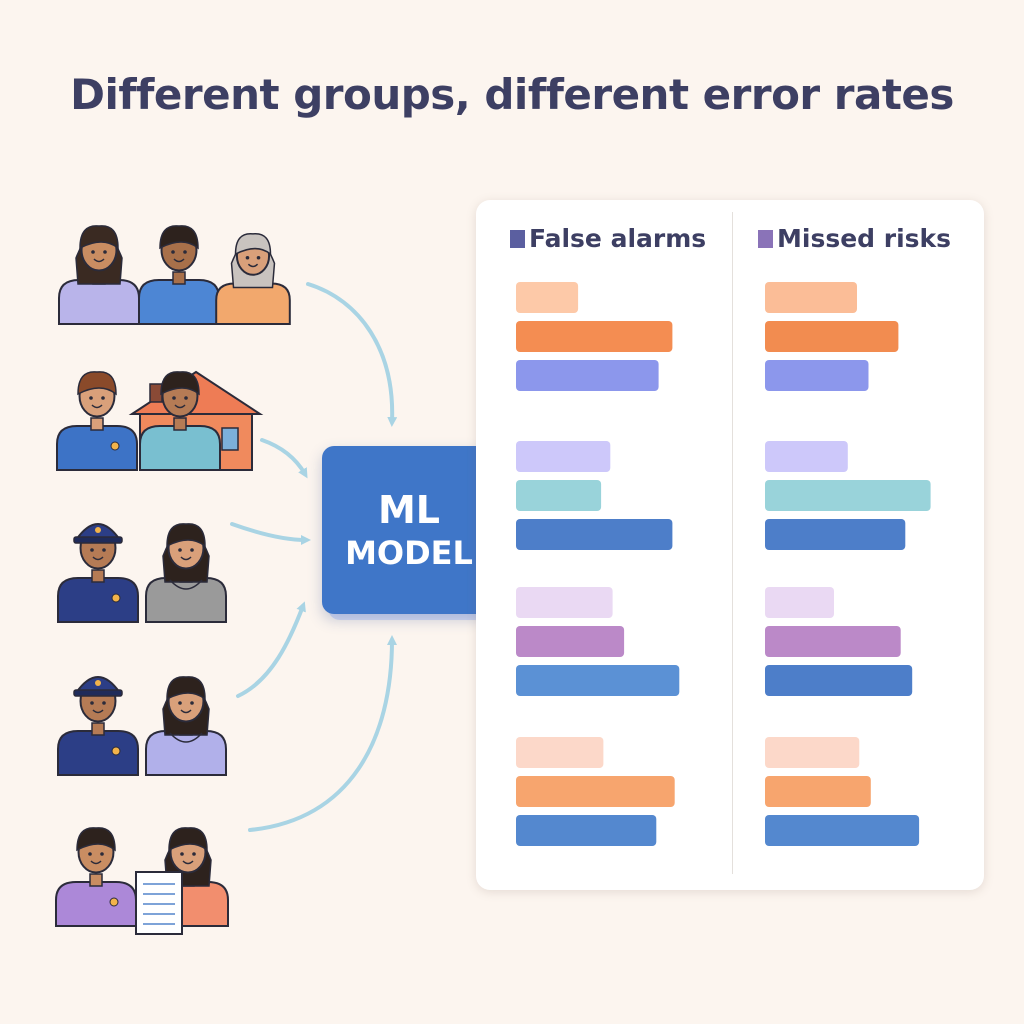 Image resolution: width=1024 pixels, height=1024 pixels. I want to click on model-label-line2: MODEL, so click(409, 553).